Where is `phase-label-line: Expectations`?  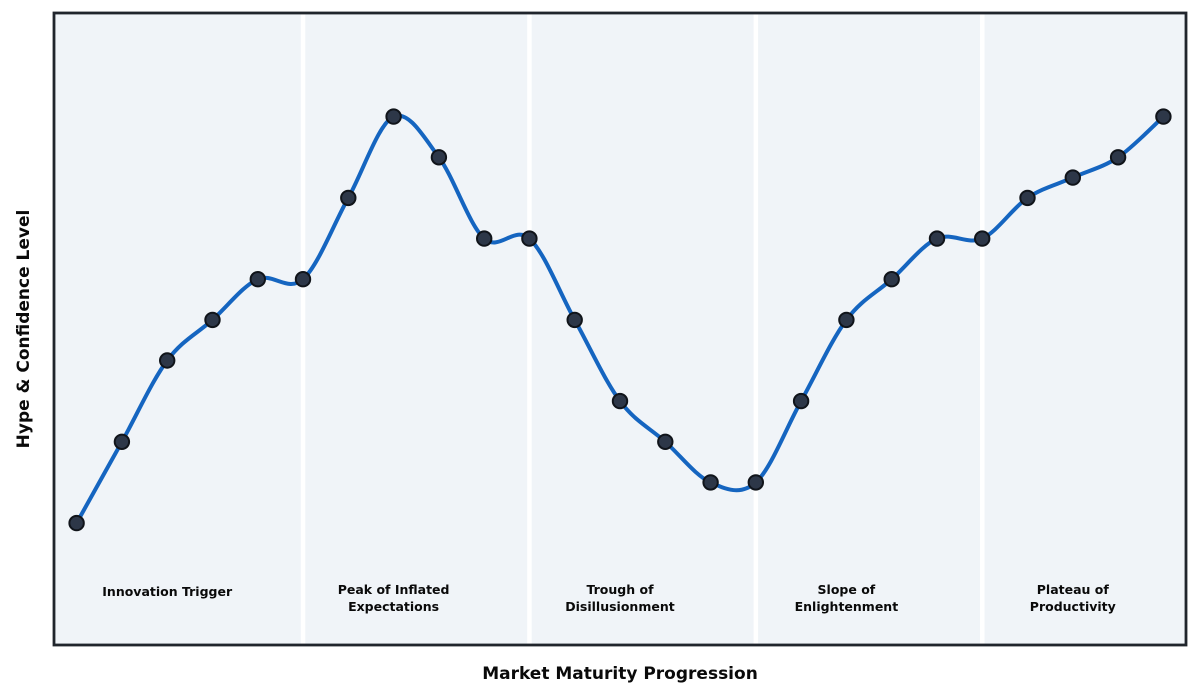 phase-label-line: Expectations is located at coordinates (393, 606).